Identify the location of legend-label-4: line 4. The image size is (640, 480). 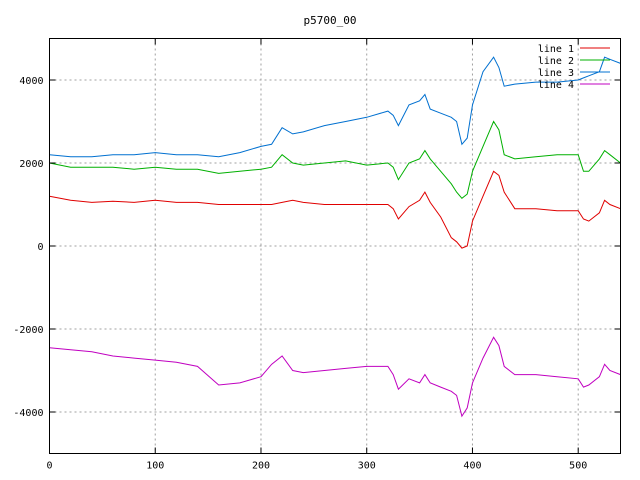
(556, 85).